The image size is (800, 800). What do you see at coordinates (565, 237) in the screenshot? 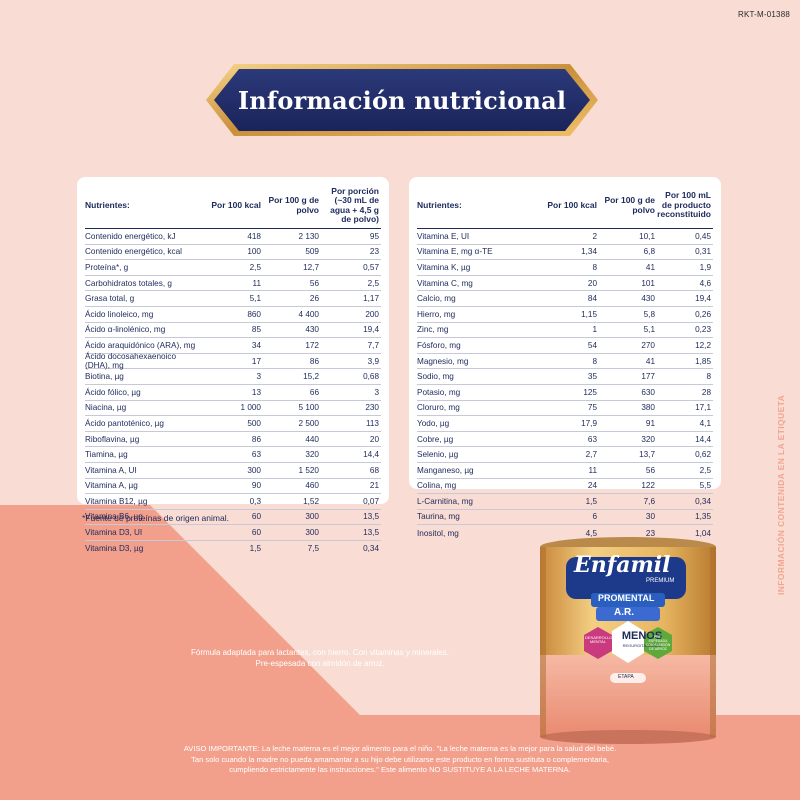
I see `table-row: Vitamina E, UI 2 10,1 0,45` at bounding box center [565, 237].